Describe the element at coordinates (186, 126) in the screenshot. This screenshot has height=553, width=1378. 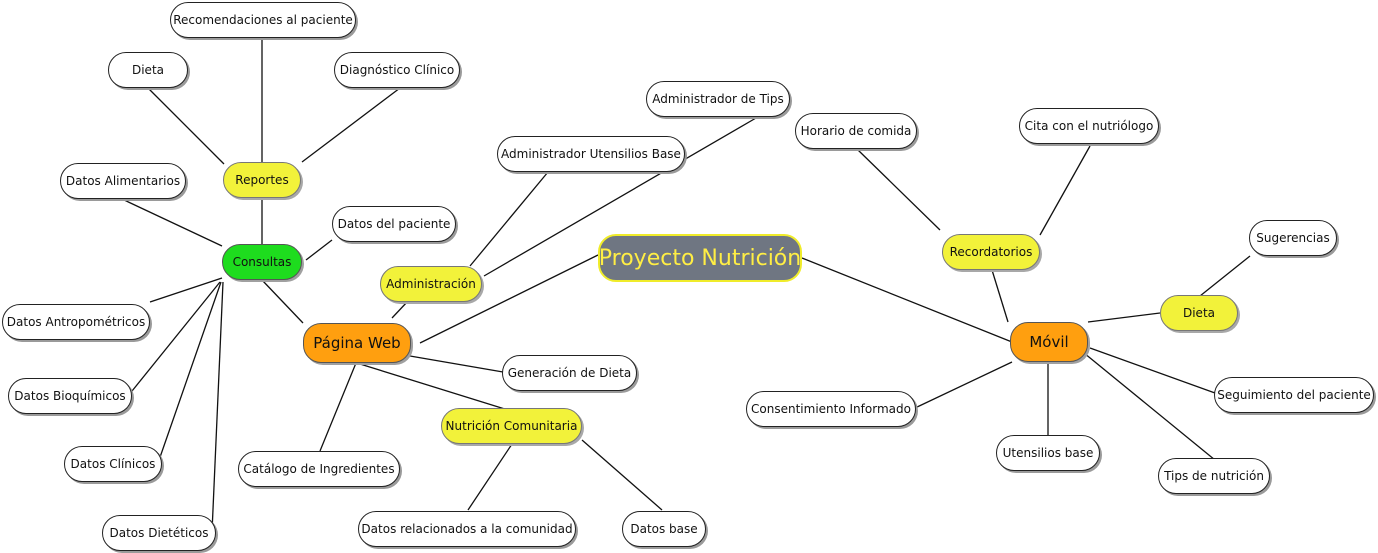
I see `edge-reportes-dieta` at that location.